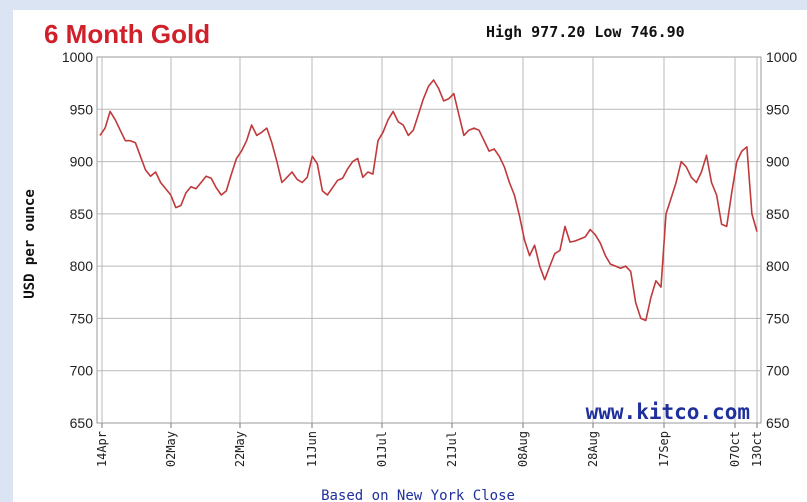 The width and height of the screenshot is (807, 502). Describe the element at coordinates (30, 244) in the screenshot. I see `y-axis-label: USD per ounce` at that location.